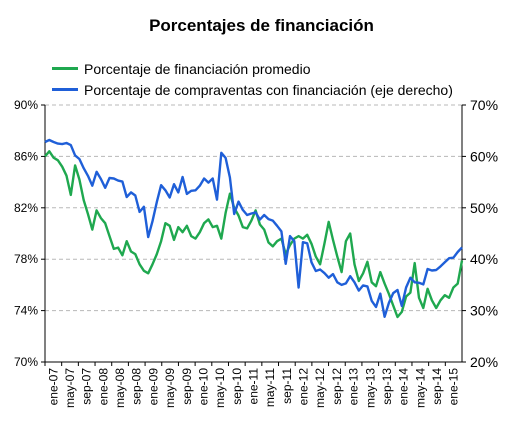  I want to click on right-tick-label: 40%, so click(484, 259).